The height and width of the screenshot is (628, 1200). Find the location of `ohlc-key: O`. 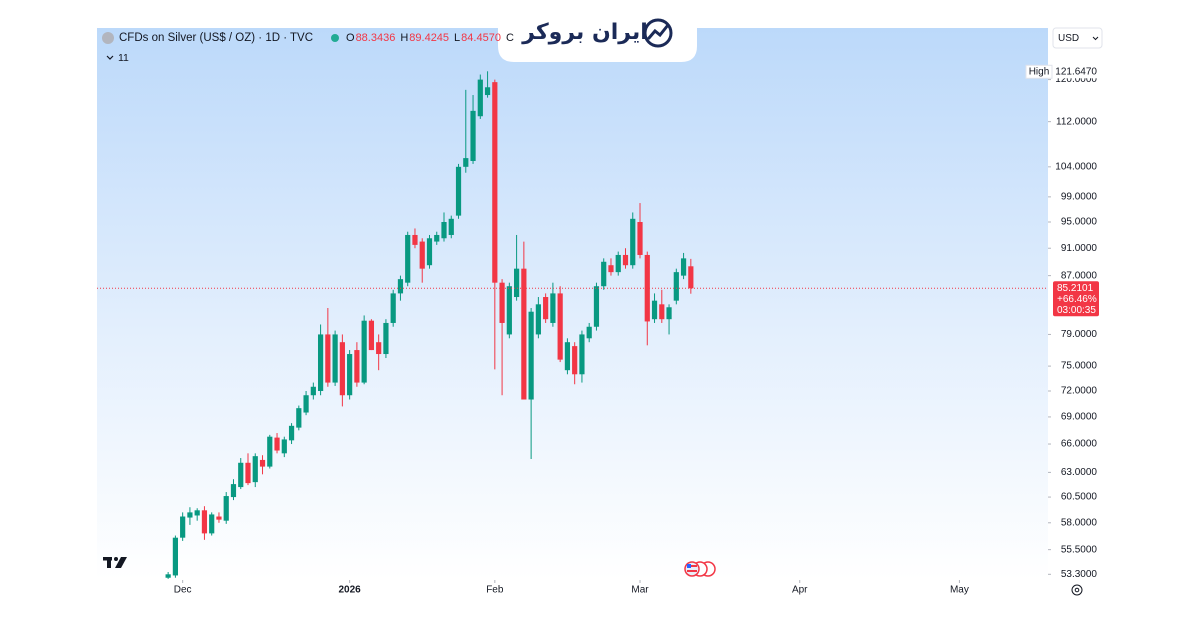

ohlc-key: O is located at coordinates (350, 38).